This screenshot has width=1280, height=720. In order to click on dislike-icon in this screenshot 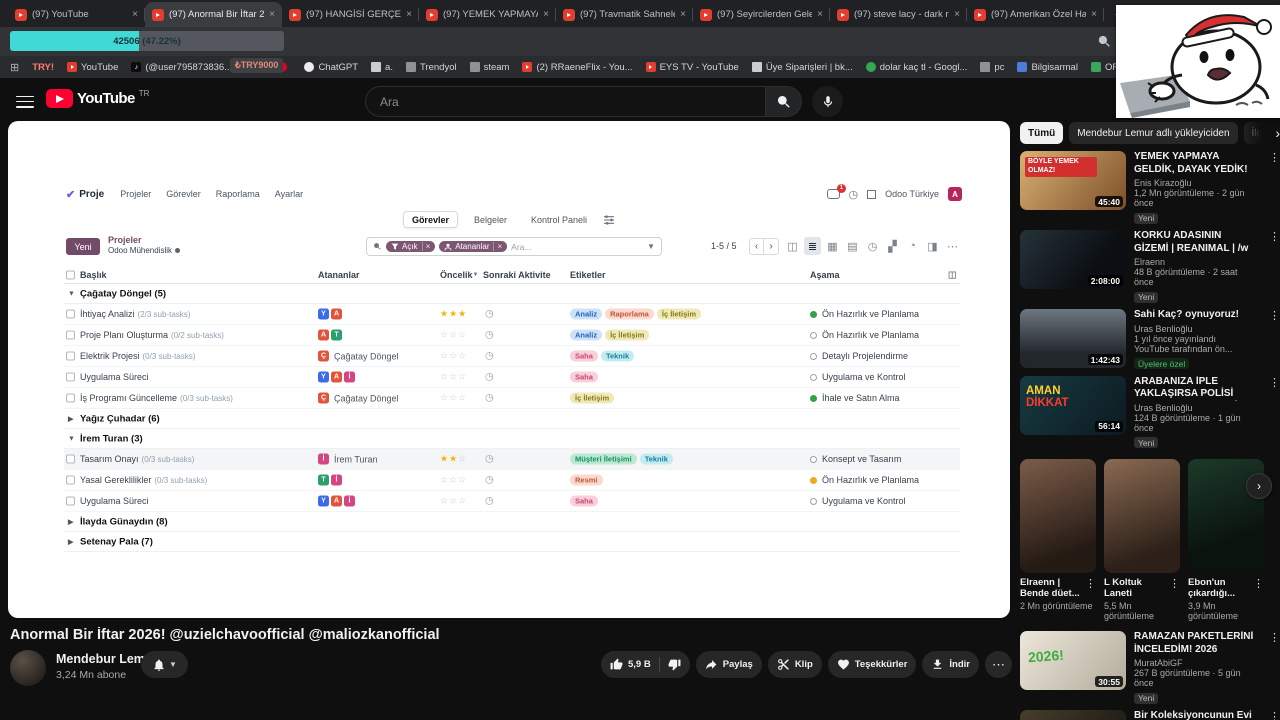, I will do `click(674, 664)`.